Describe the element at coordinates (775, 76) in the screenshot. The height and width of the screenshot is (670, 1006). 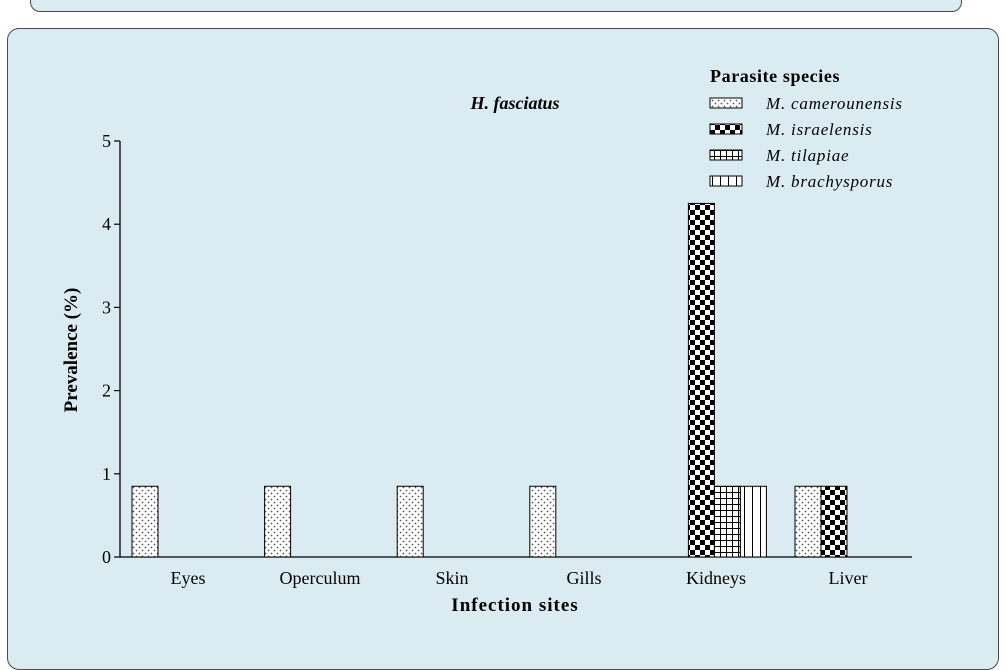
I see `legend-title: Parasite species` at that location.